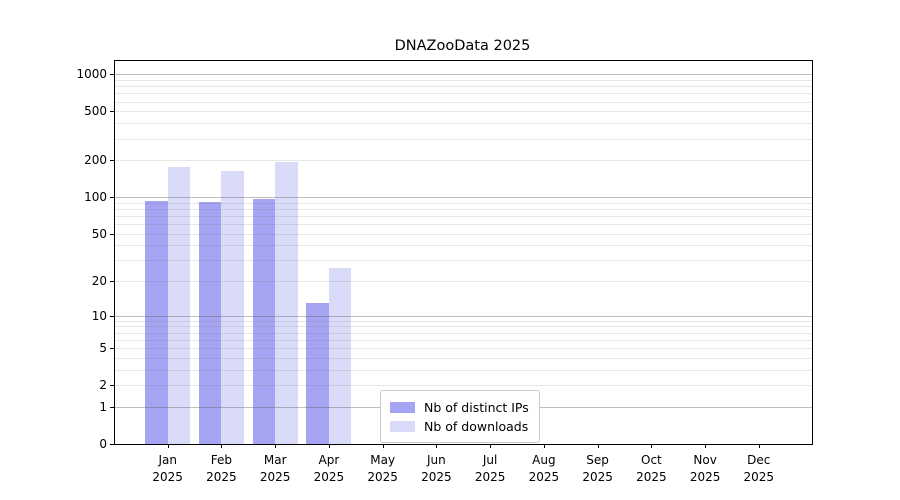  I want to click on bar-distinct-ips-apr, so click(317, 373).